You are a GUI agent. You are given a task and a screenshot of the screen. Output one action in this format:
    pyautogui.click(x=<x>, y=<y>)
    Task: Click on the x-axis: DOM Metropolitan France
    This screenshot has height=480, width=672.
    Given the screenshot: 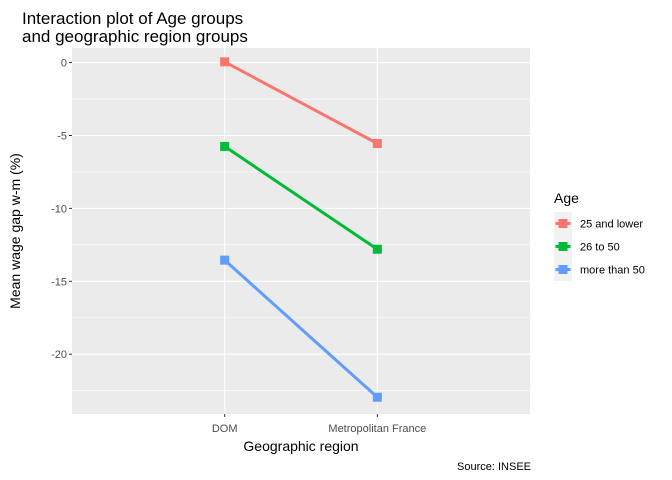 What is the action you would take?
    pyautogui.click(x=319, y=424)
    